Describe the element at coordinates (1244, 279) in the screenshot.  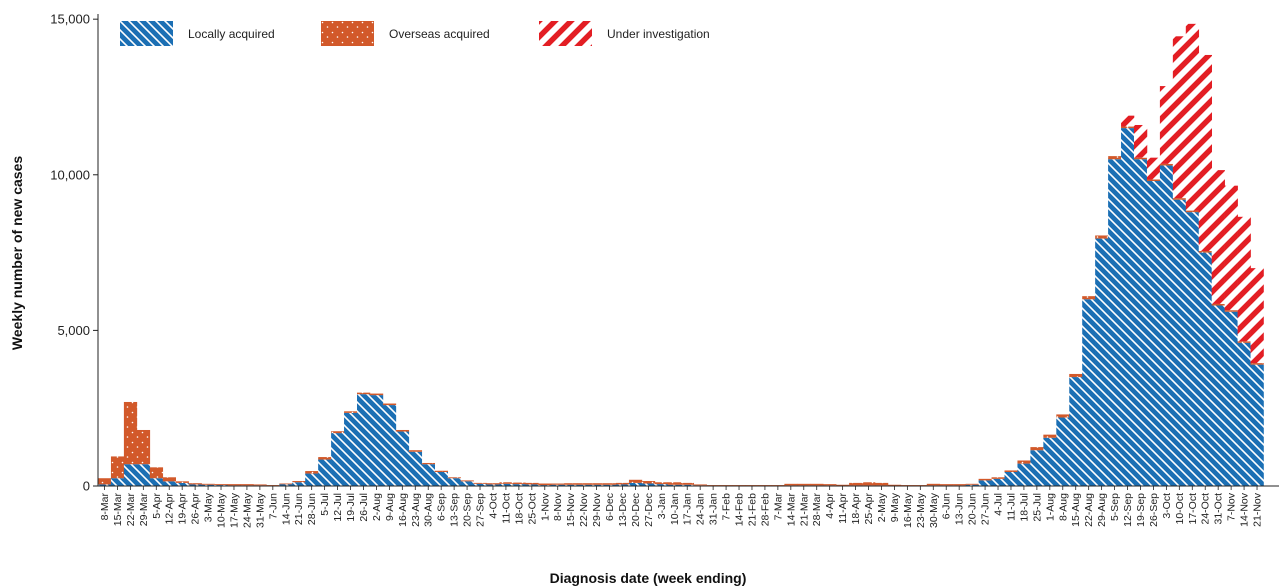
I see `bar-under-investigation-14-nov` at that location.